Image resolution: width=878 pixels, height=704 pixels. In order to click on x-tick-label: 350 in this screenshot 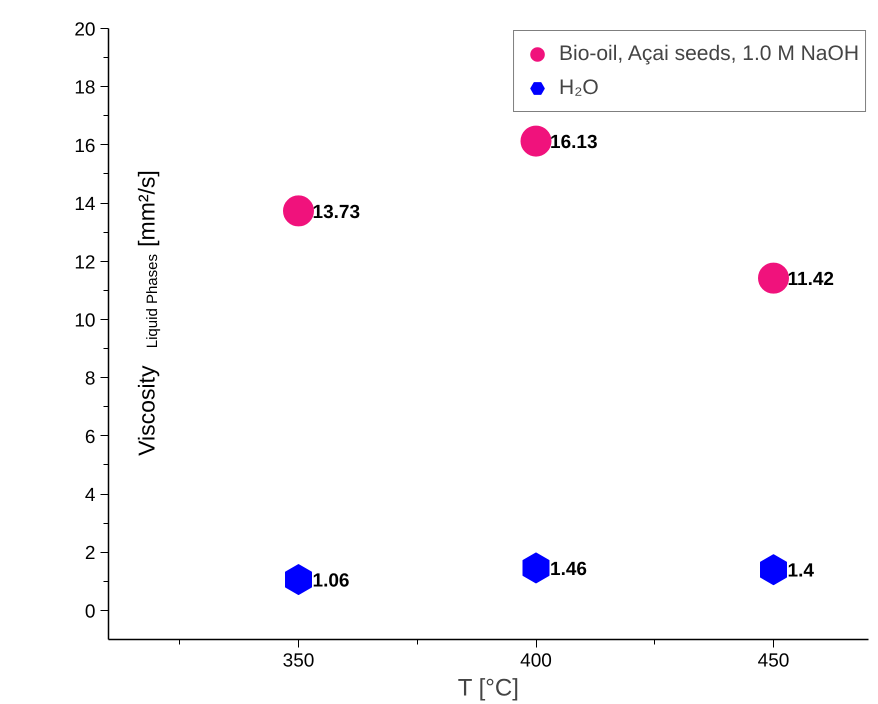, I will do `click(298, 661)`.